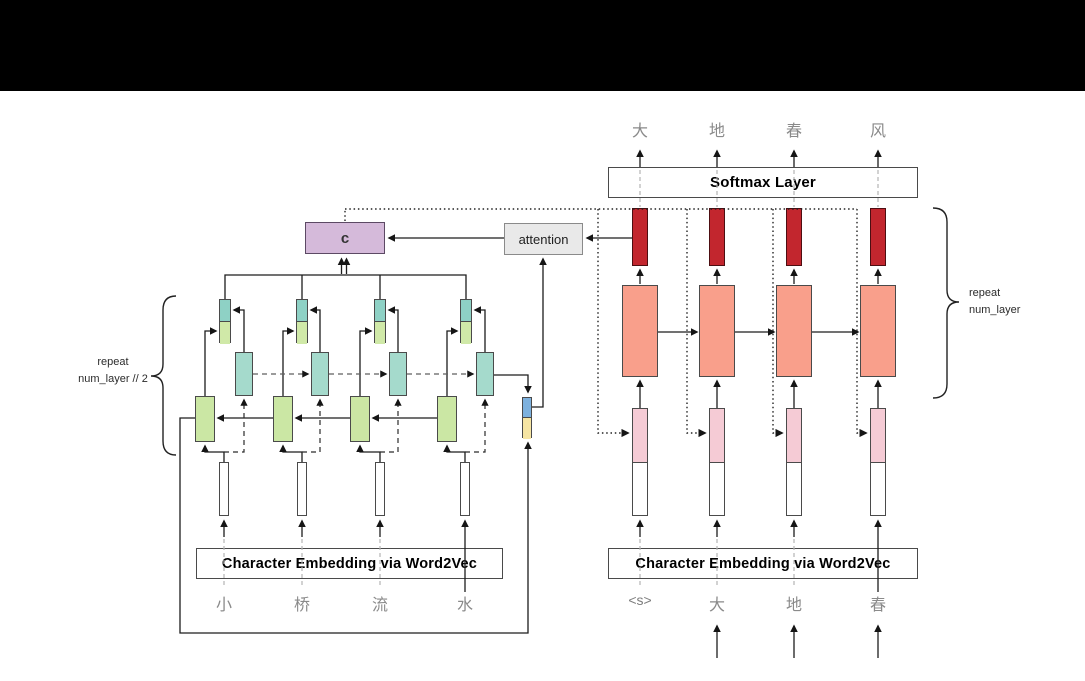 This screenshot has height=681, width=1085. Describe the element at coordinates (113, 370) in the screenshot. I see `encoder-repeat-label: repeat num_layer // 2` at that location.